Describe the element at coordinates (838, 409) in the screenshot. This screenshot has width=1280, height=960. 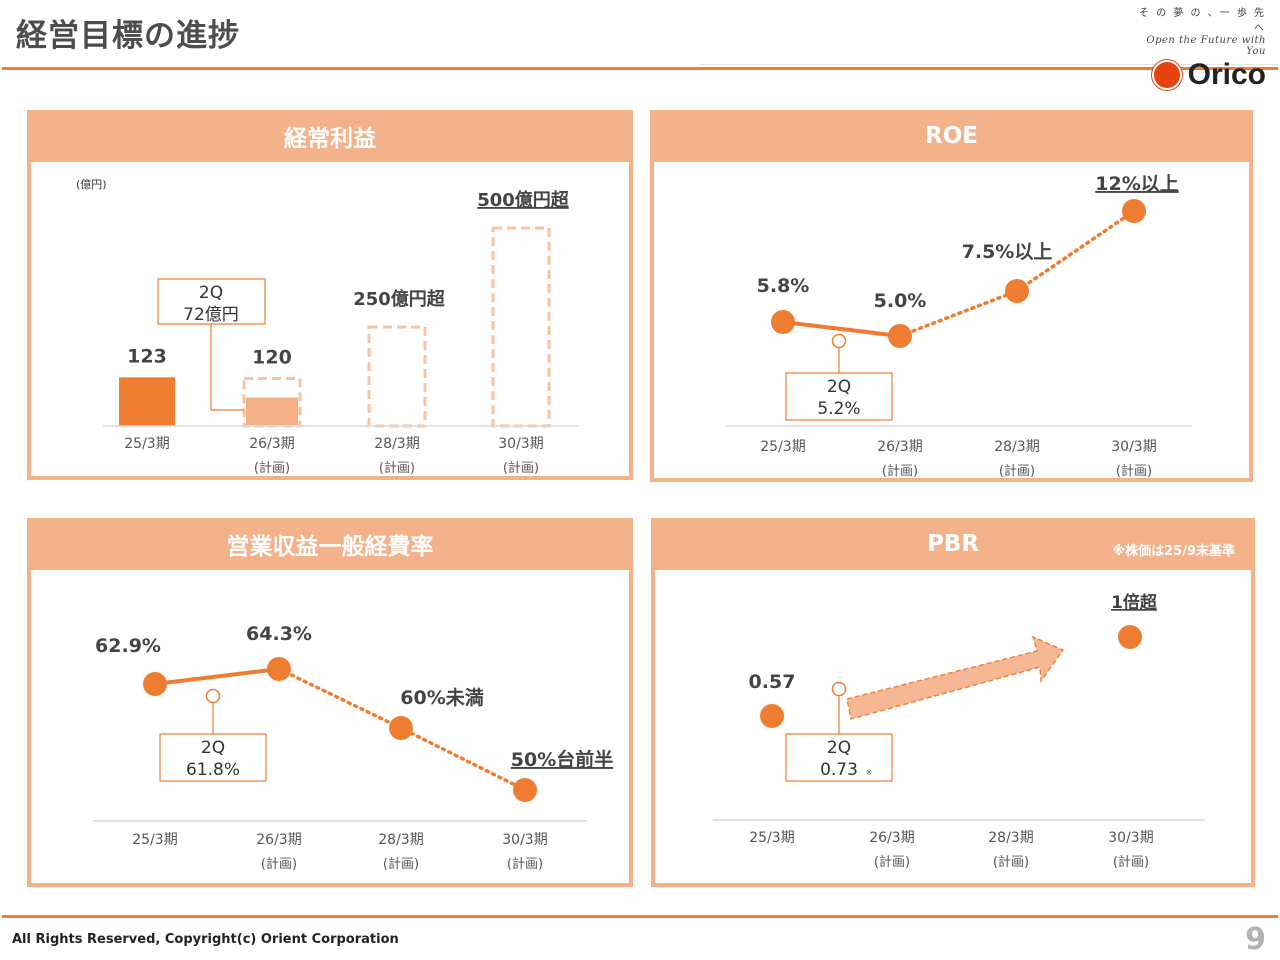
I see `interim-callout-value: 5.2%` at that location.